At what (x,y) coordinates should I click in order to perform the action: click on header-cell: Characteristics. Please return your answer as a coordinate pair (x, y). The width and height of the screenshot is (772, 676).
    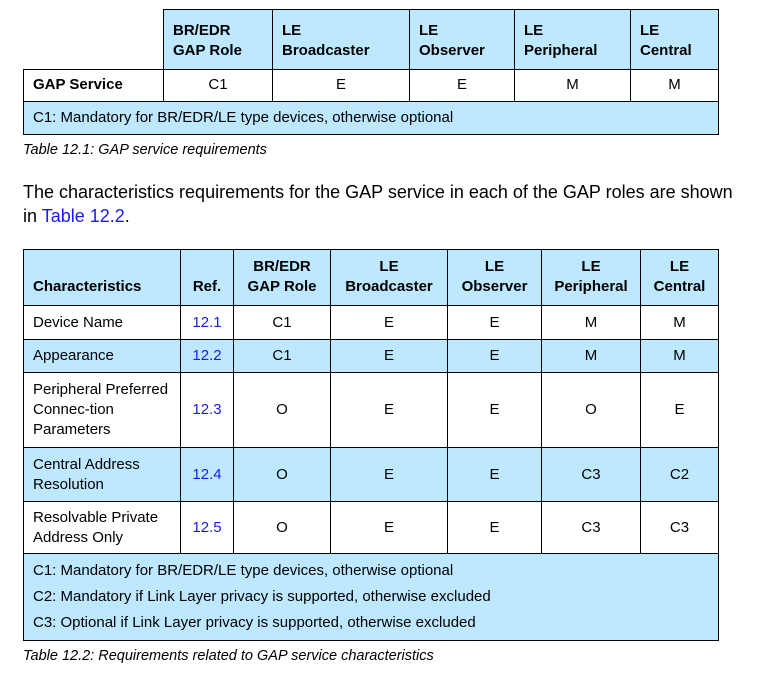
    Looking at the image, I should click on (102, 277).